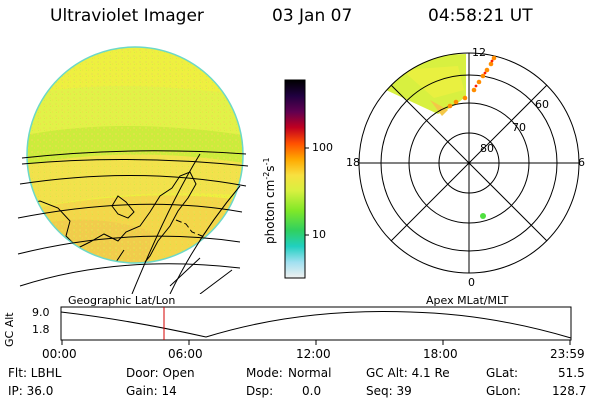 Image resolution: width=600 pixels, height=400 pixels. Describe the element at coordinates (440, 354) in the screenshot. I see `x-tick-1800: 18:00` at that location.